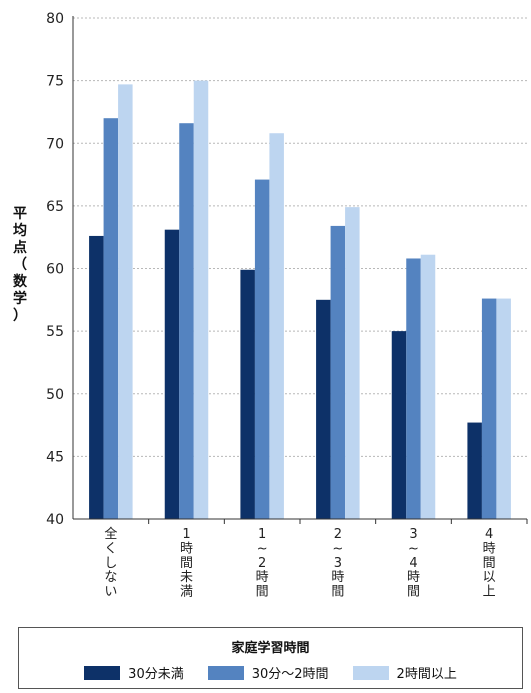  What do you see at coordinates (270, 658) in the screenshot?
I see `legend: 家庭学習時間 30分未満 30分〜2時間 2時間以上` at bounding box center [270, 658].